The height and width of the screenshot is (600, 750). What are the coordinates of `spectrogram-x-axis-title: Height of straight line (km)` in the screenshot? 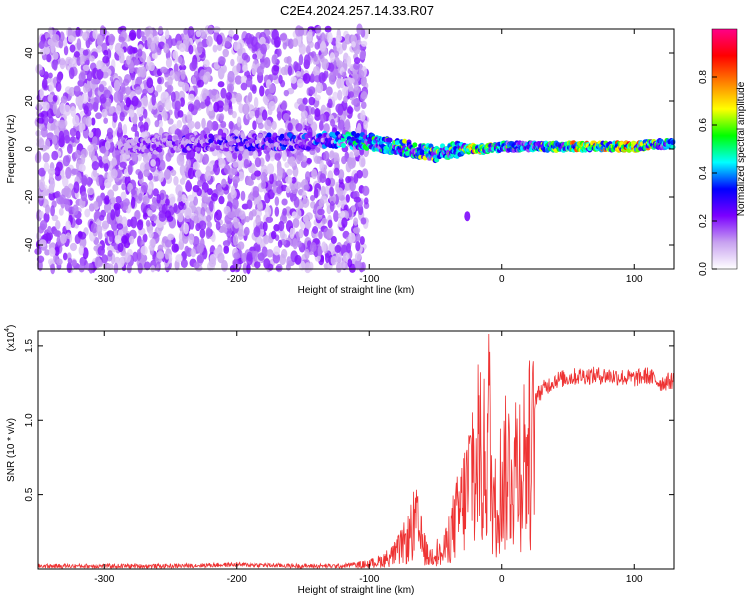 It's located at (356, 290).